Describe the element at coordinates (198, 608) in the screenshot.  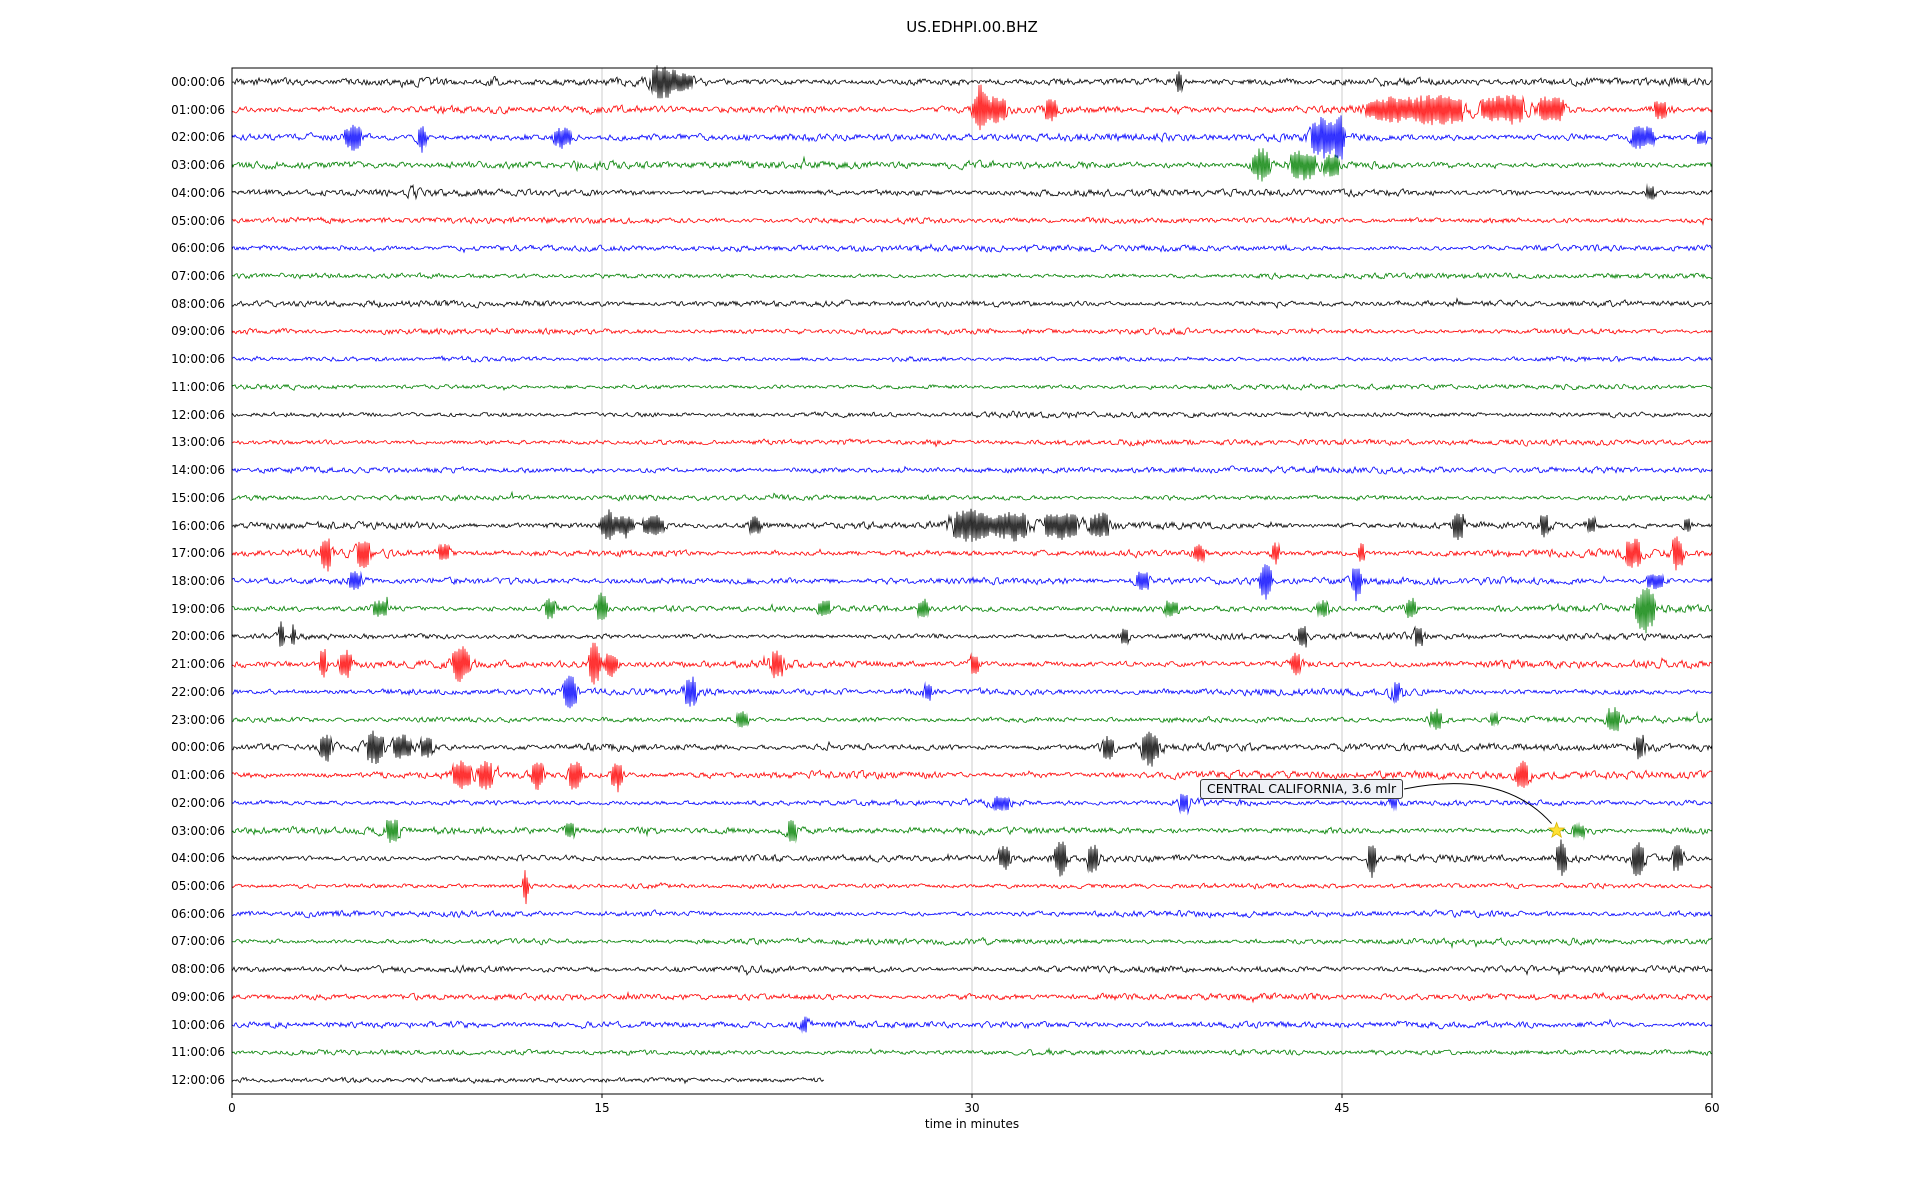
I see `trace-time-label: 19:00:06` at that location.